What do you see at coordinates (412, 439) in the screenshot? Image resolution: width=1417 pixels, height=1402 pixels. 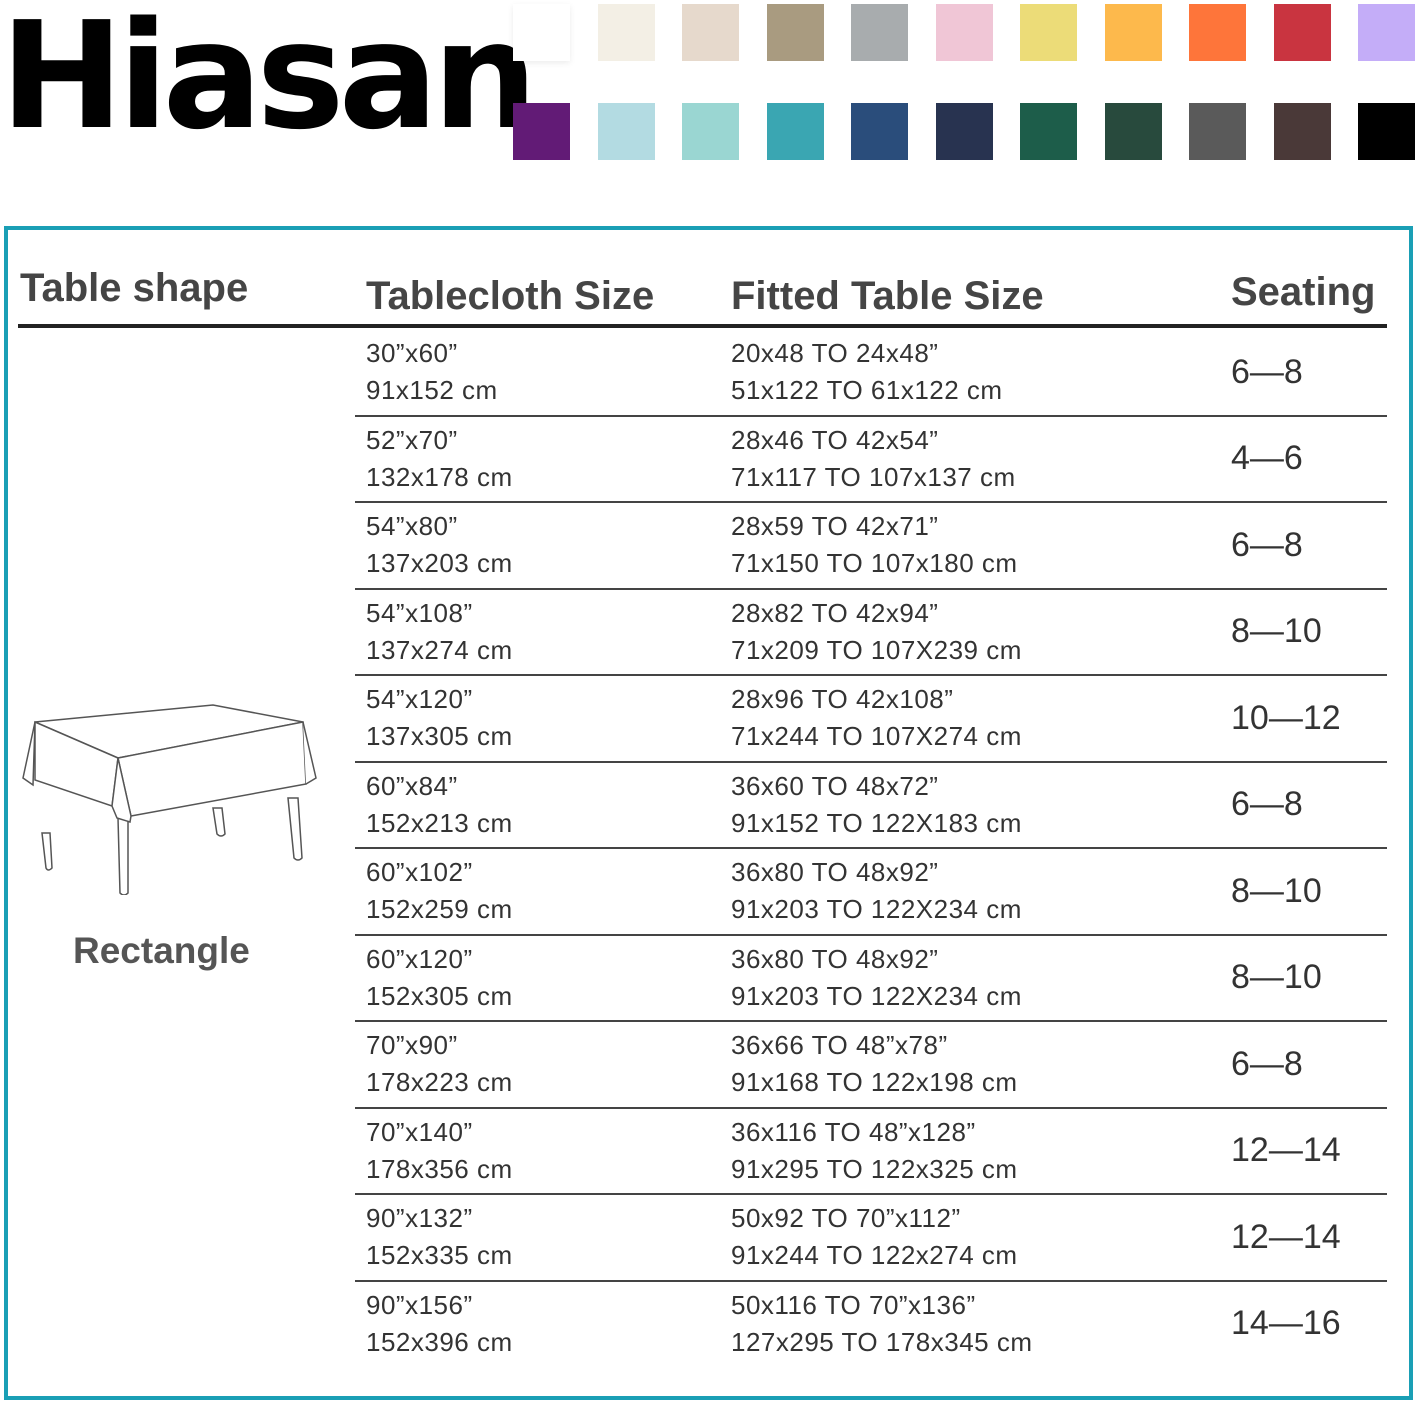 I see `size-inches: 52”x70”` at bounding box center [412, 439].